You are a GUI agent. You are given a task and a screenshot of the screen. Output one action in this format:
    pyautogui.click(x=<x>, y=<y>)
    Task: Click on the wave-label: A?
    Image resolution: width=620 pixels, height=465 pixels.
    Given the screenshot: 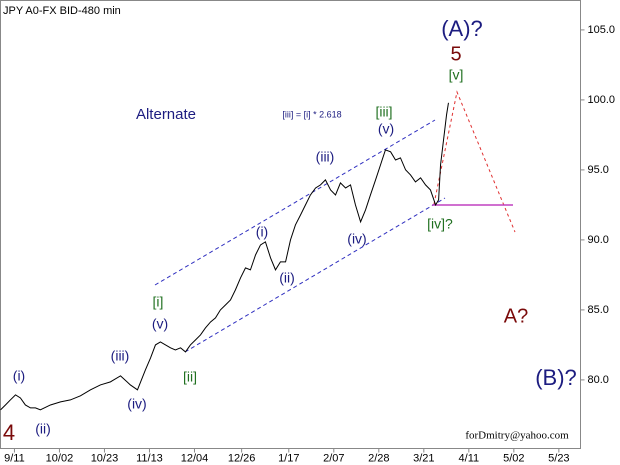 What is the action you would take?
    pyautogui.click(x=516, y=316)
    